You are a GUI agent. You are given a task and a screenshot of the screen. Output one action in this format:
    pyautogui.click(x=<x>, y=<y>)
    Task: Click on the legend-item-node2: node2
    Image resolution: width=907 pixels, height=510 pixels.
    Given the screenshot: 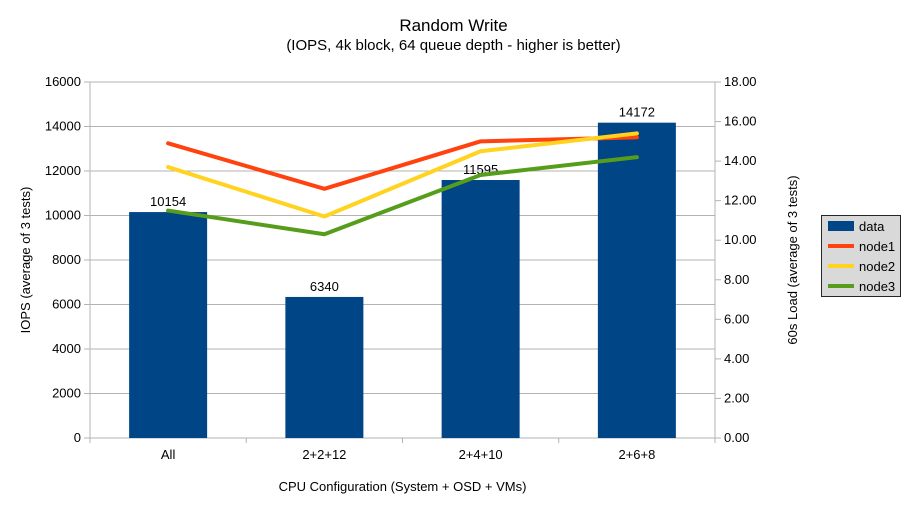 What is the action you would take?
    pyautogui.click(x=864, y=266)
    